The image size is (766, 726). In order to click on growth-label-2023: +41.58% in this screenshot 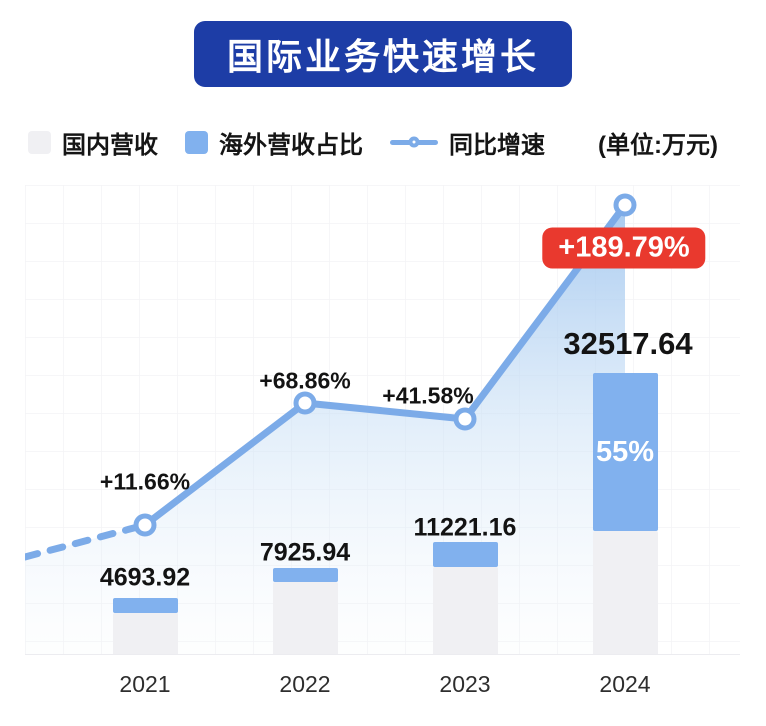, I will do `click(428, 395)`.